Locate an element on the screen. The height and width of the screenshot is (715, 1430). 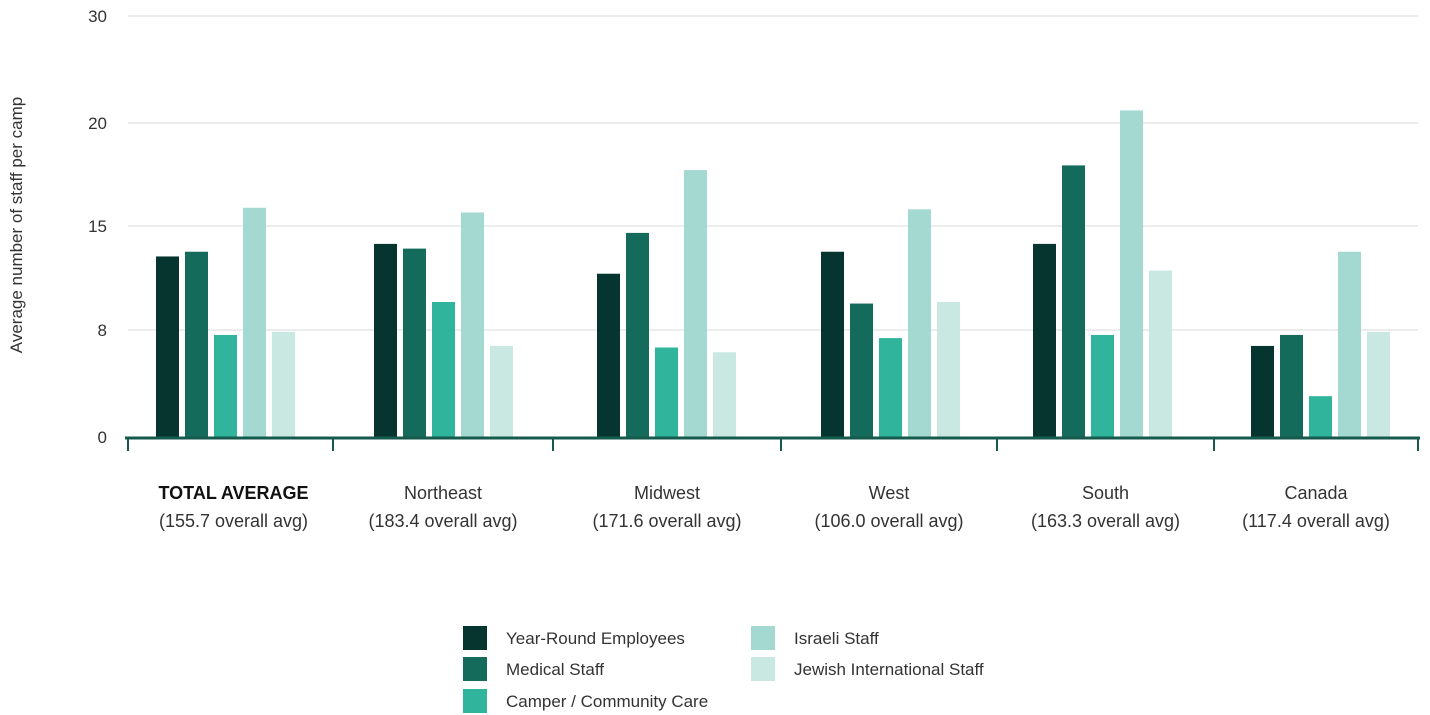
category-label: South is located at coordinates (1105, 493).